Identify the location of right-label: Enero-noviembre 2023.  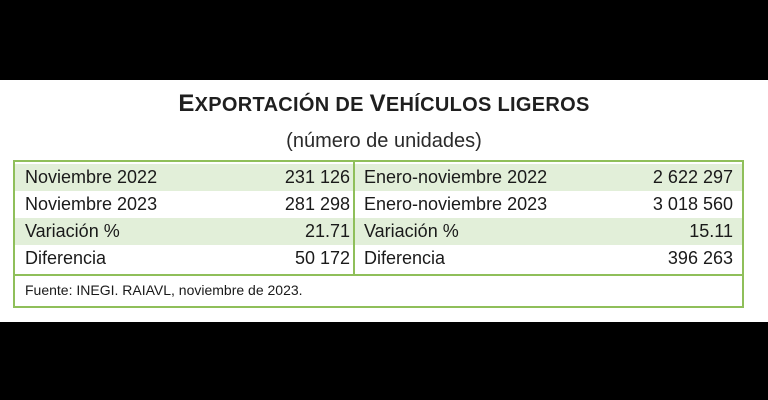
(456, 204).